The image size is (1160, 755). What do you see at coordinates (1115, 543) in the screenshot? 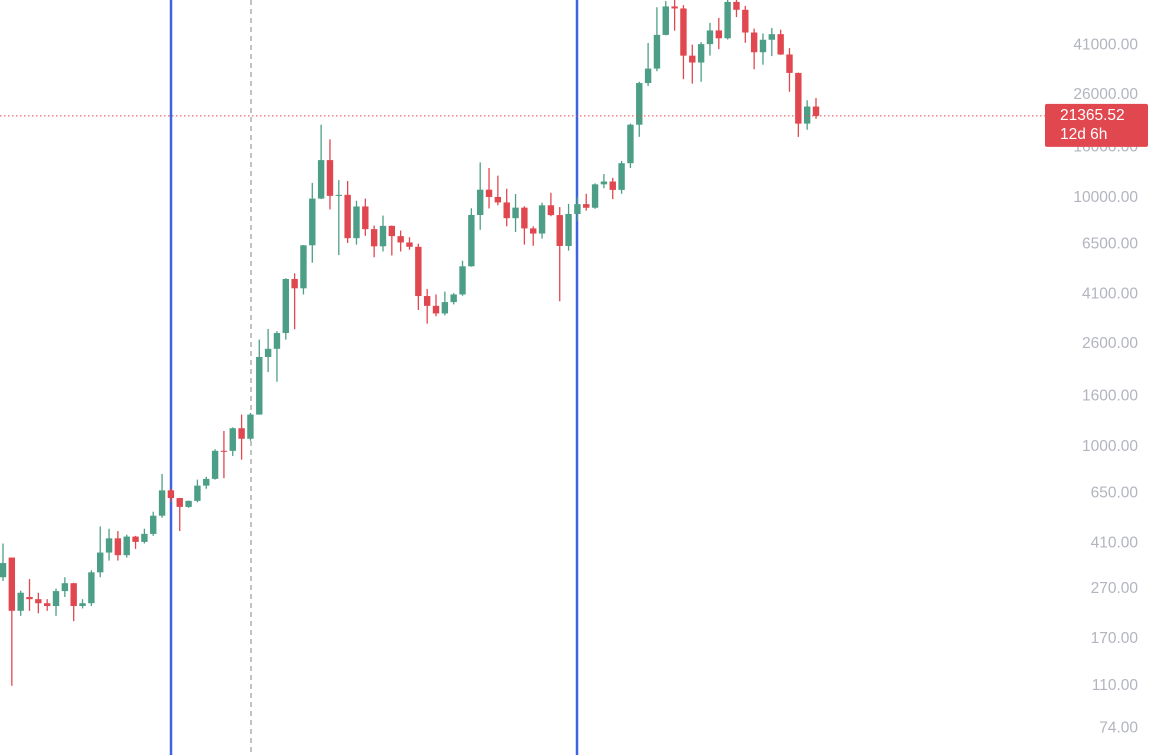
I see `y-tick-label: 410.00` at bounding box center [1115, 543].